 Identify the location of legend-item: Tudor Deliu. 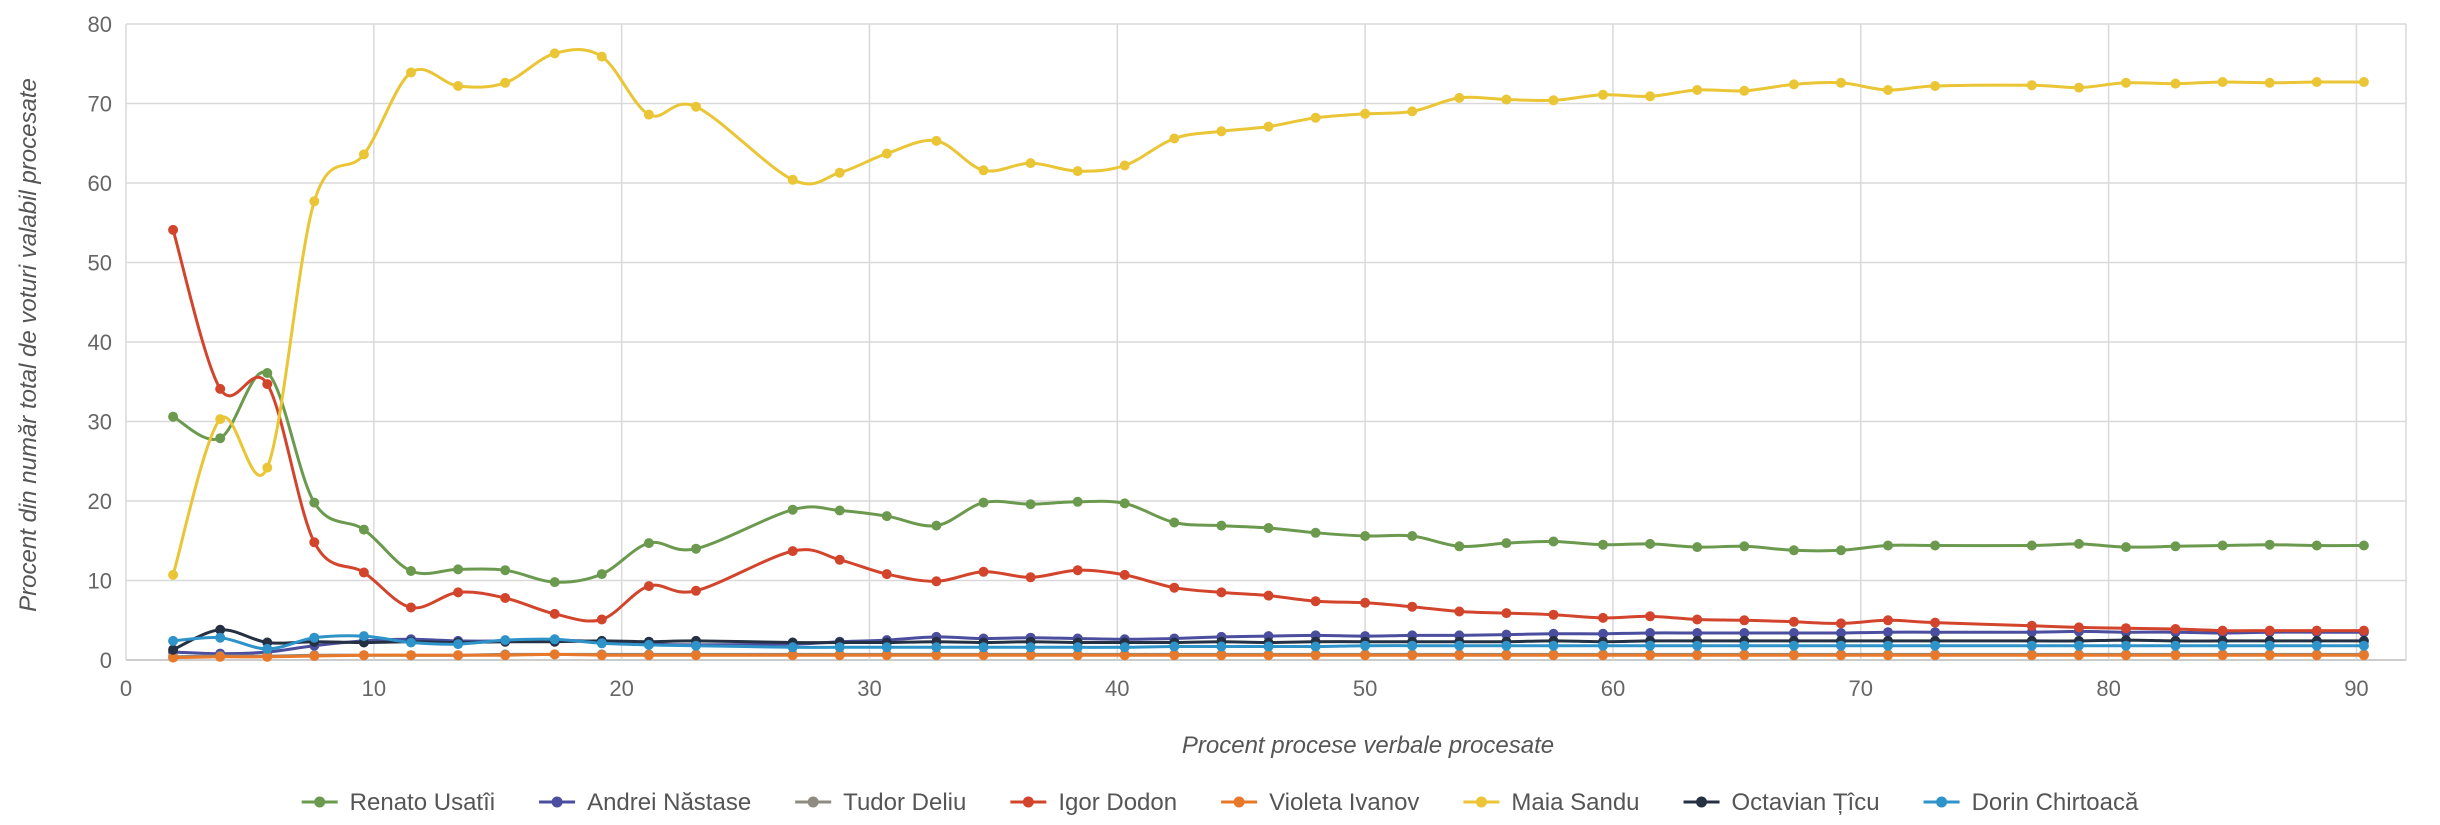
(880, 802).